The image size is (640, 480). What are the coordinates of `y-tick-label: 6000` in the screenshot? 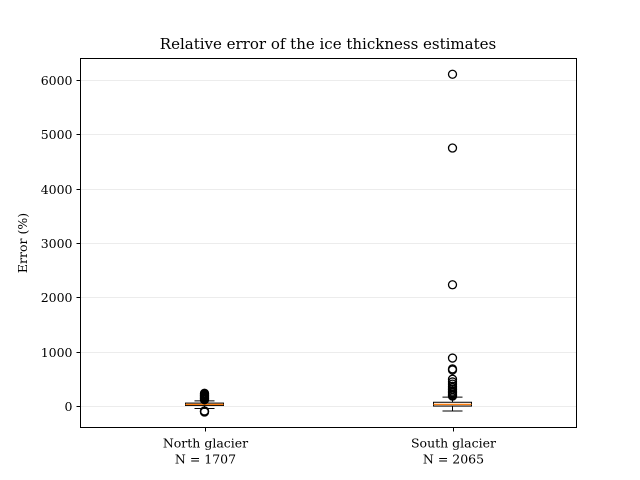 It's located at (57, 80).